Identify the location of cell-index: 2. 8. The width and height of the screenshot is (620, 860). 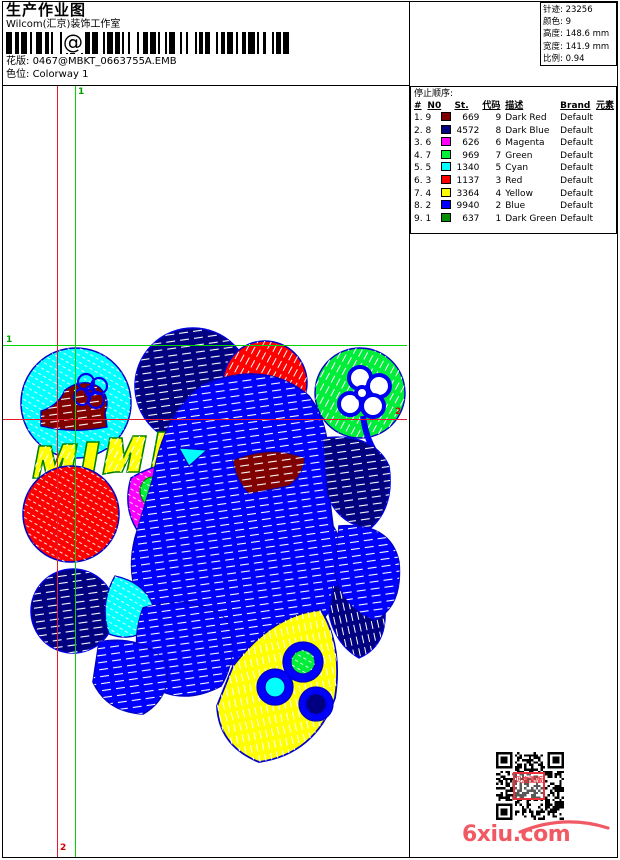
(423, 130).